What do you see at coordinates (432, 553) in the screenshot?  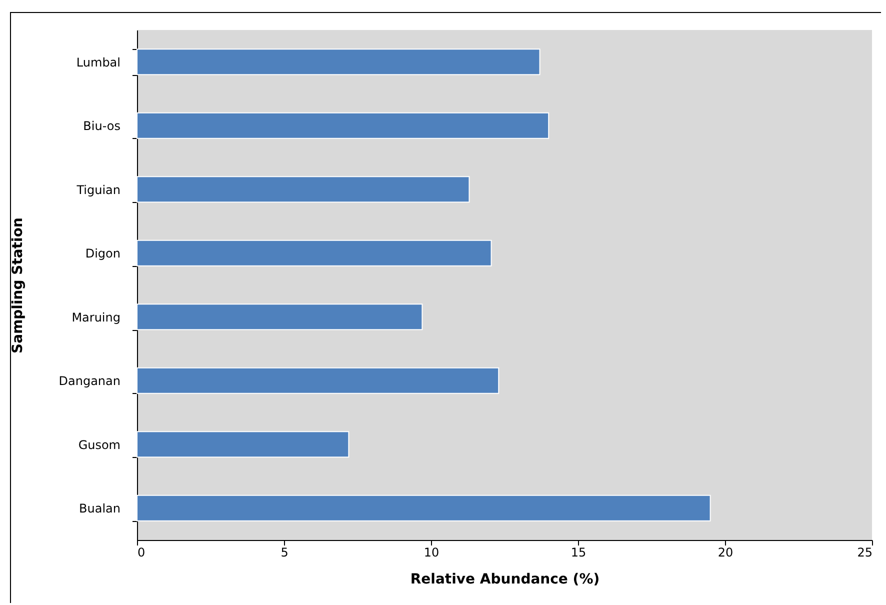 I see `x-tick-label: 10` at bounding box center [432, 553].